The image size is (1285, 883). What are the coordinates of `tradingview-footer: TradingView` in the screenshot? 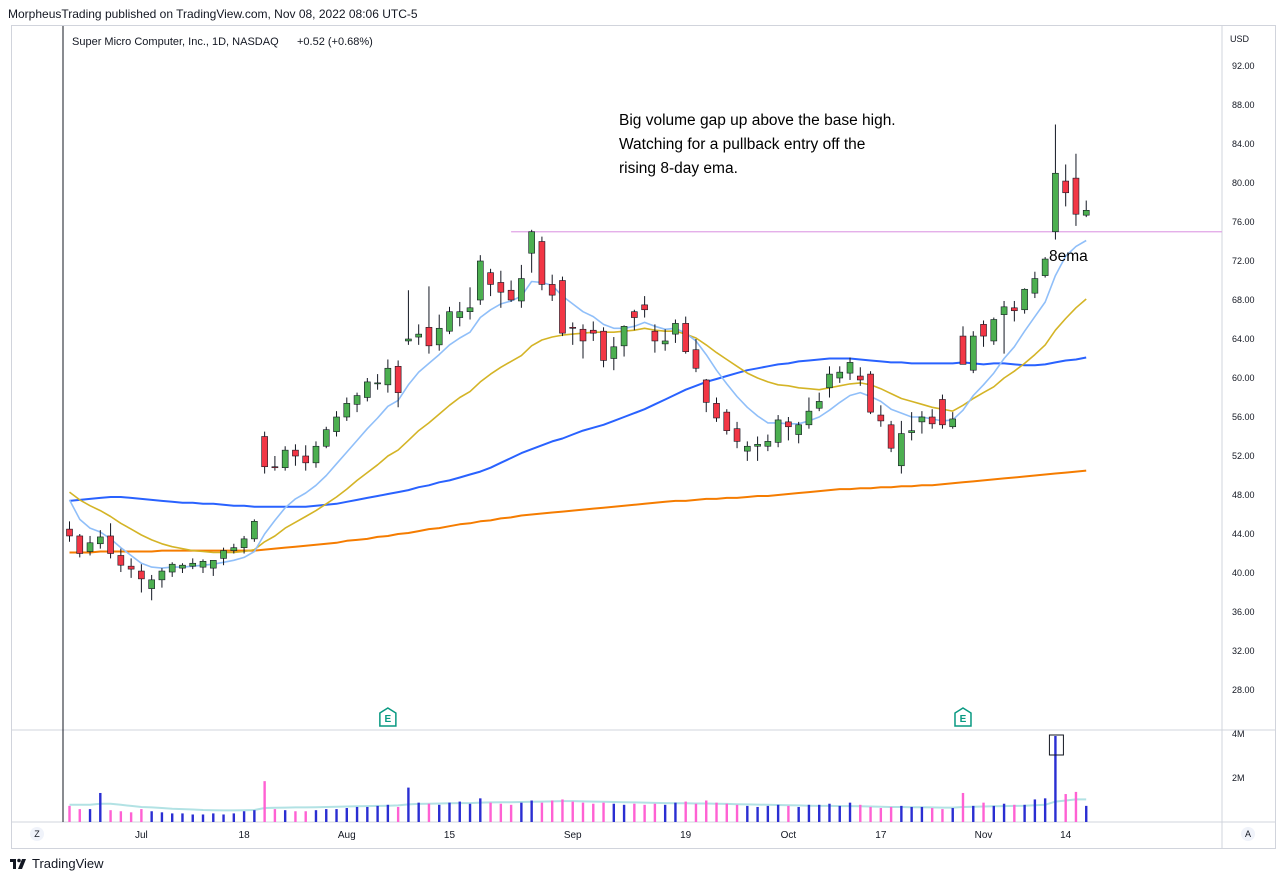 It's located at (57, 863).